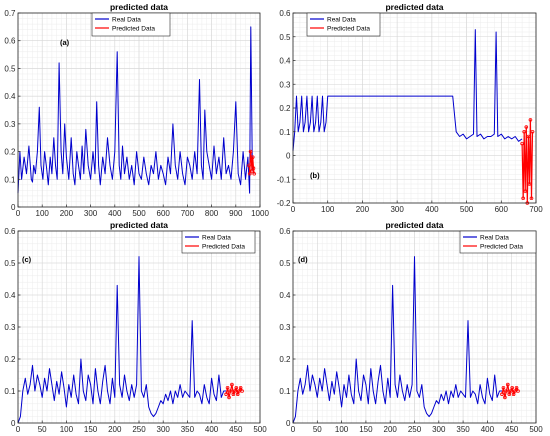  Describe the element at coordinates (366, 429) in the screenshot. I see `x-tick-label: 150` at that location.